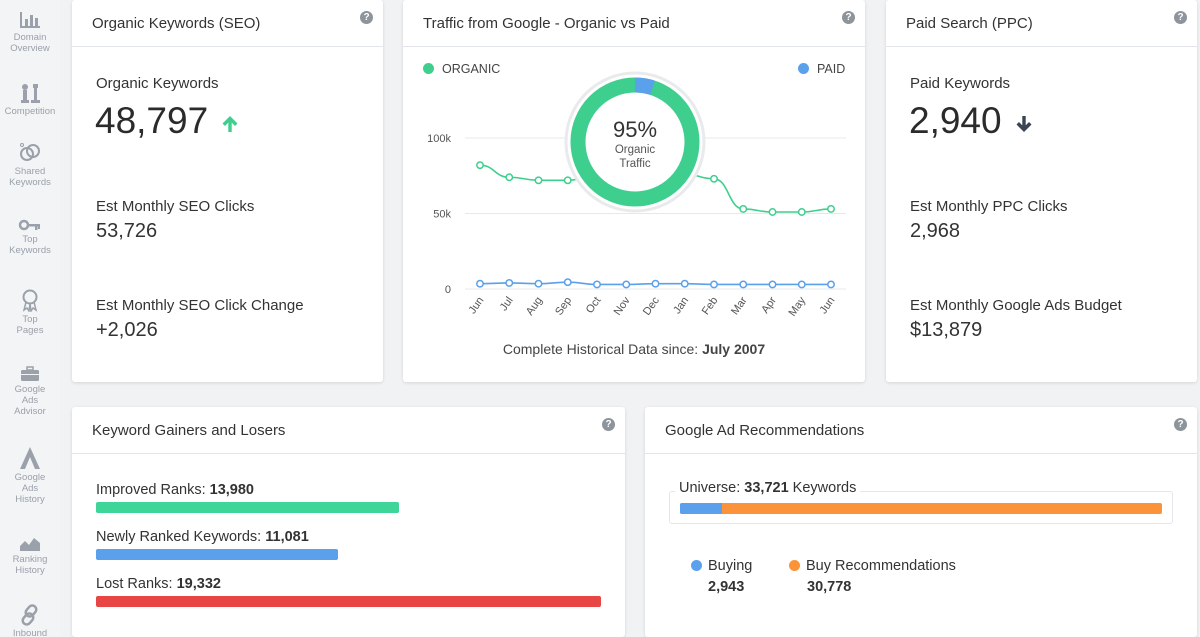 This screenshot has width=1200, height=637. Describe the element at coordinates (829, 587) in the screenshot. I see `buy-recommendations-value: 30,778` at that location.